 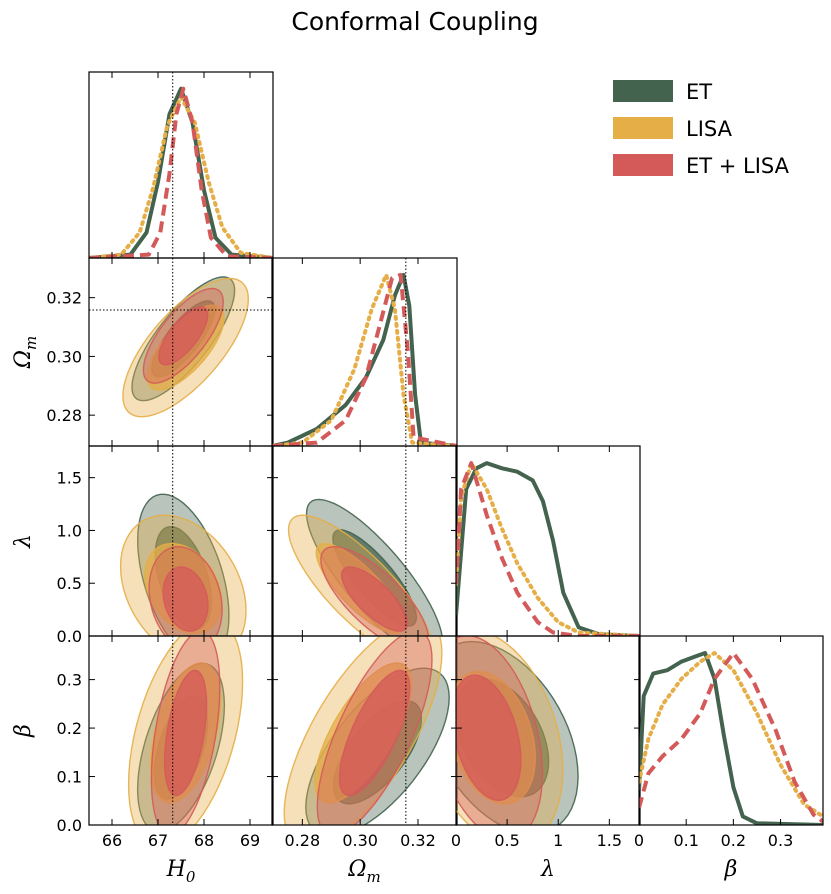 What do you see at coordinates (181, 871) in the screenshot?
I see `x-axis-label-H0: H0` at bounding box center [181, 871].